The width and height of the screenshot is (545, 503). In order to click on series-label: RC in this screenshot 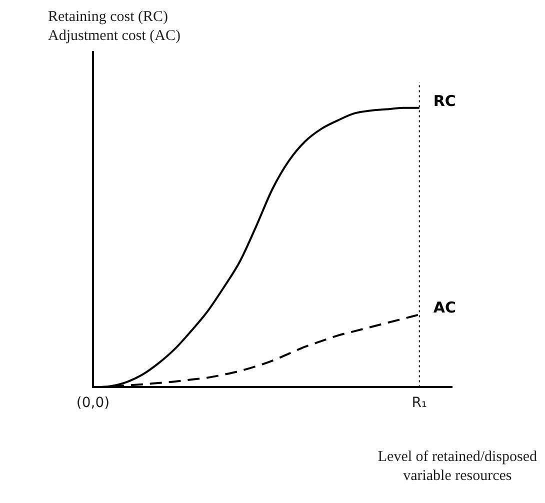, I will do `click(444, 101)`.